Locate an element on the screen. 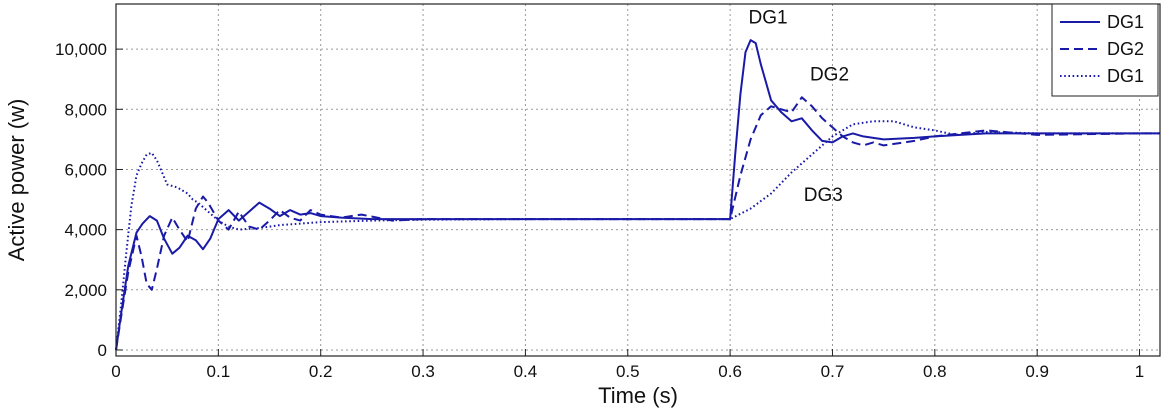 The width and height of the screenshot is (1163, 410). y-tick-label: 0 is located at coordinates (102, 350).